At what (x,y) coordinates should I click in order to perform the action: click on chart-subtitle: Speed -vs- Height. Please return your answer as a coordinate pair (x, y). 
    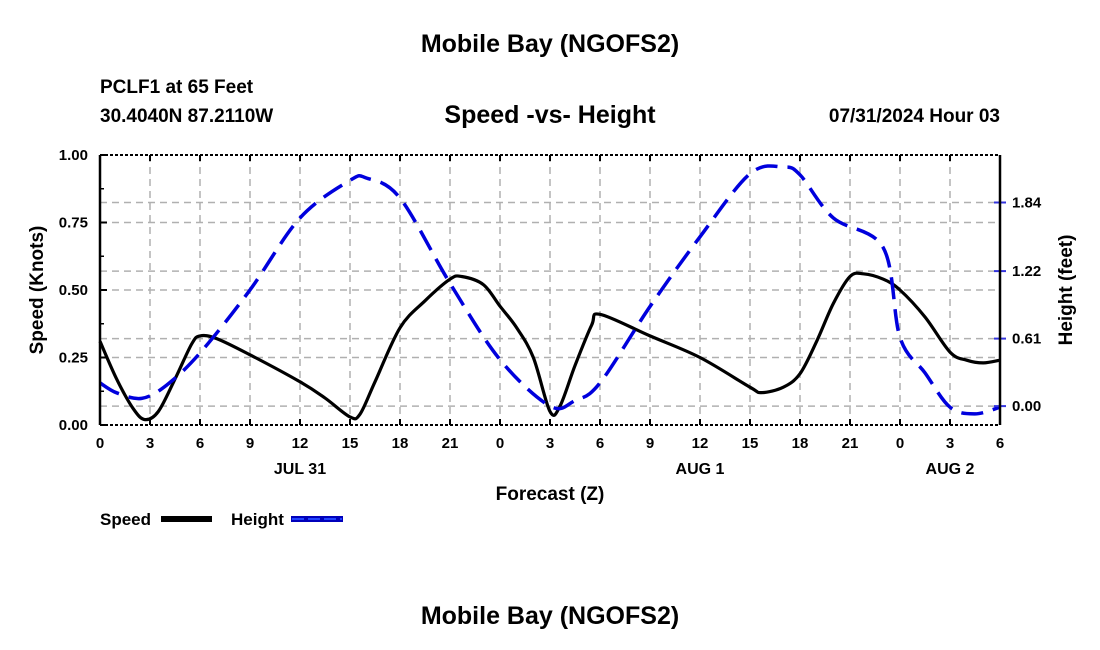
    Looking at the image, I should click on (550, 115).